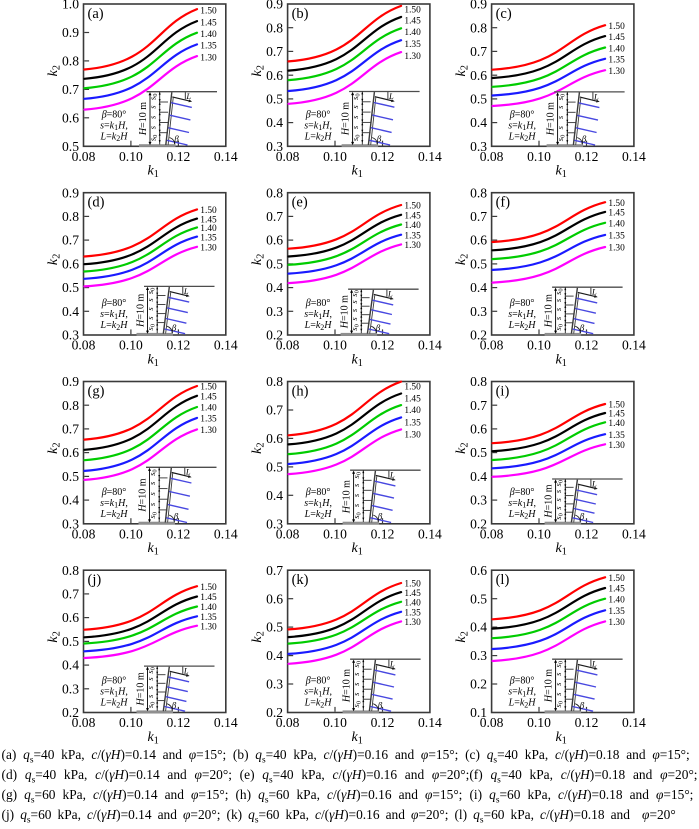 The width and height of the screenshot is (699, 829). What do you see at coordinates (274, 27) in the screenshot?
I see `svg-text: 0.8` at bounding box center [274, 27].